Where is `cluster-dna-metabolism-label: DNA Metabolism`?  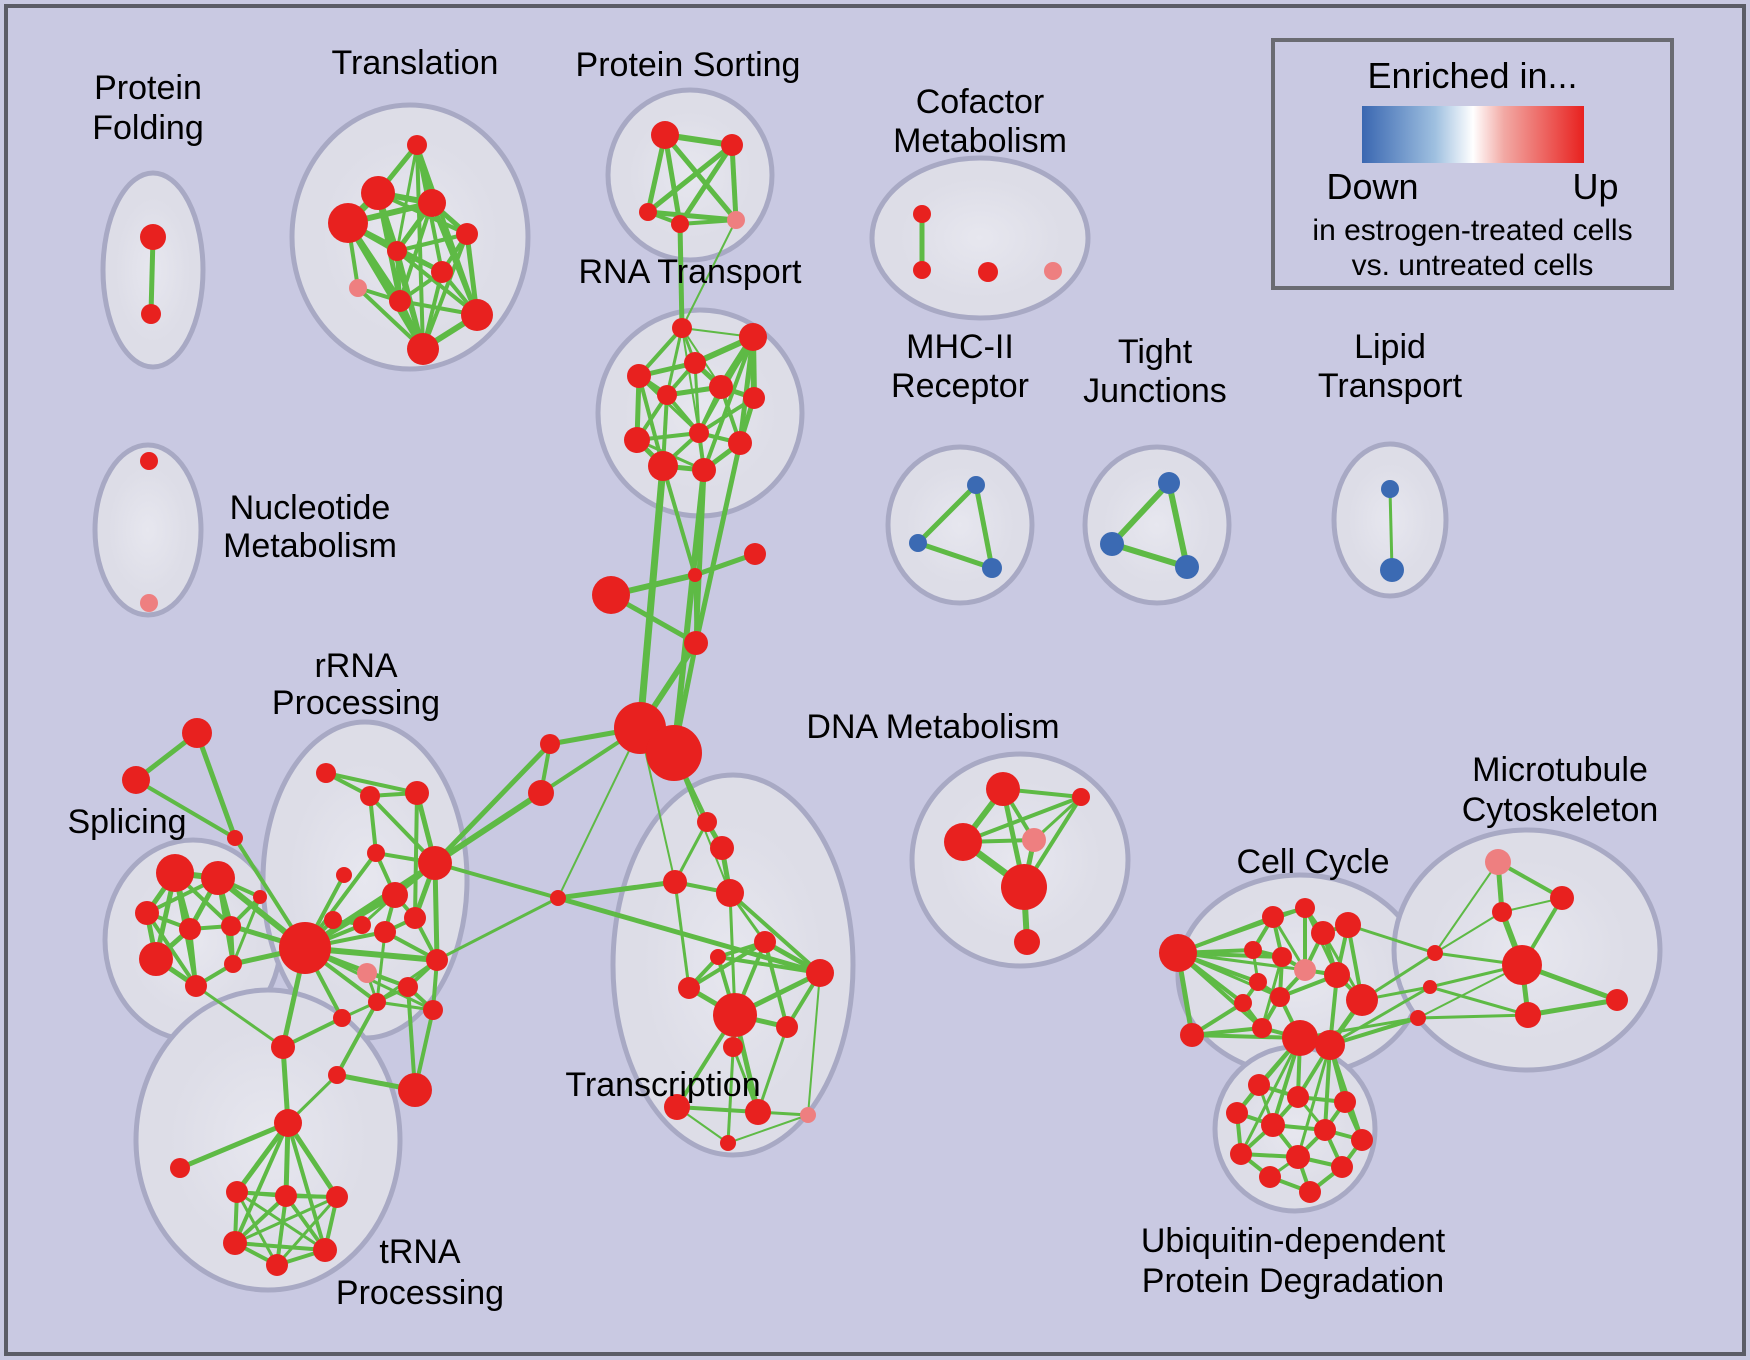 cluster-dna-metabolism-label: DNA Metabolism is located at coordinates (932, 727).